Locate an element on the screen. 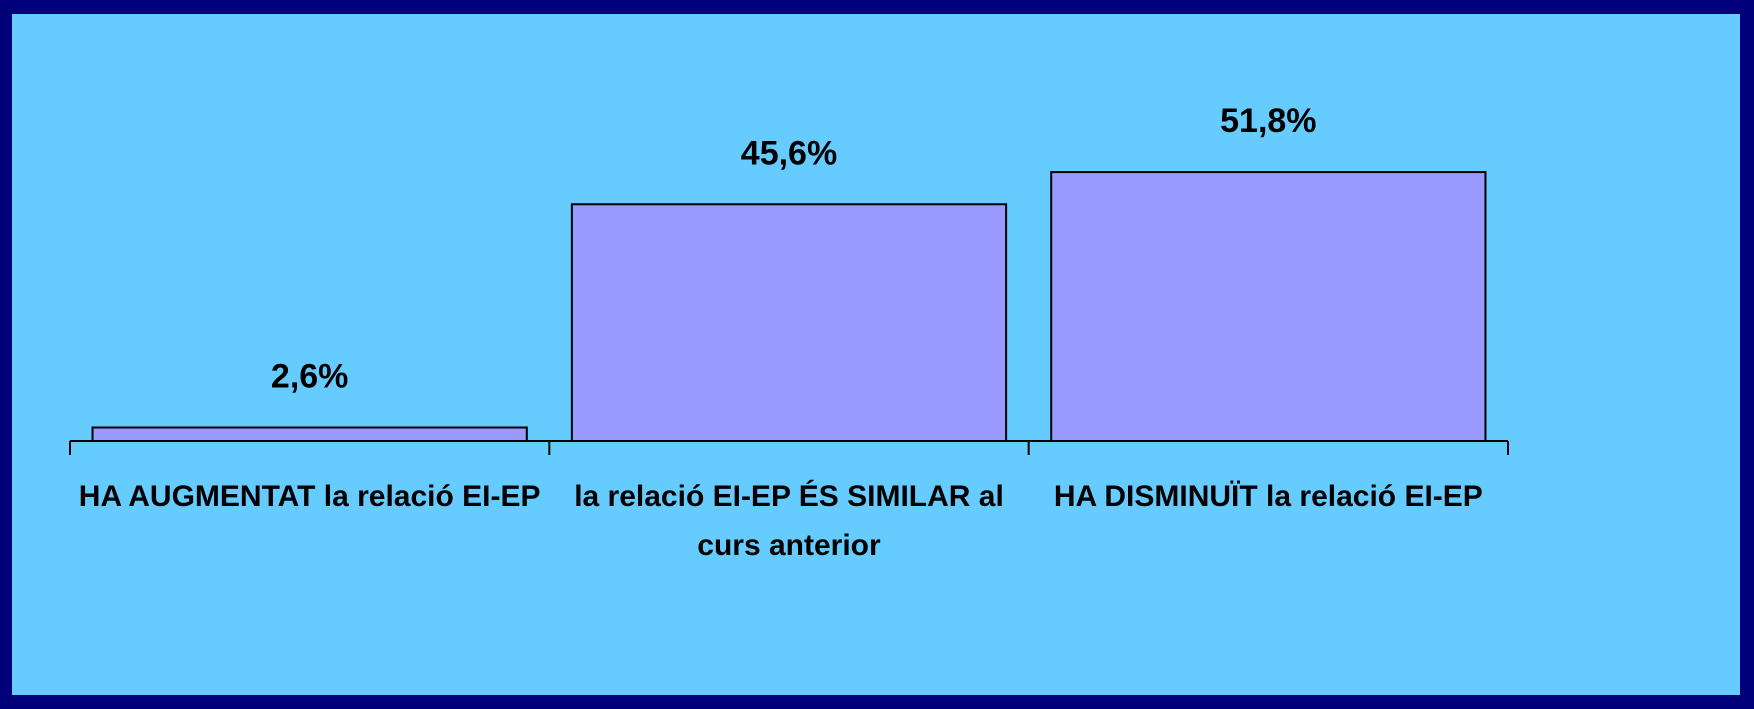 Image resolution: width=1754 pixels, height=709 pixels. x-tick-label: HA DISMINUÏT la relació EI-EP is located at coordinates (1268, 496).